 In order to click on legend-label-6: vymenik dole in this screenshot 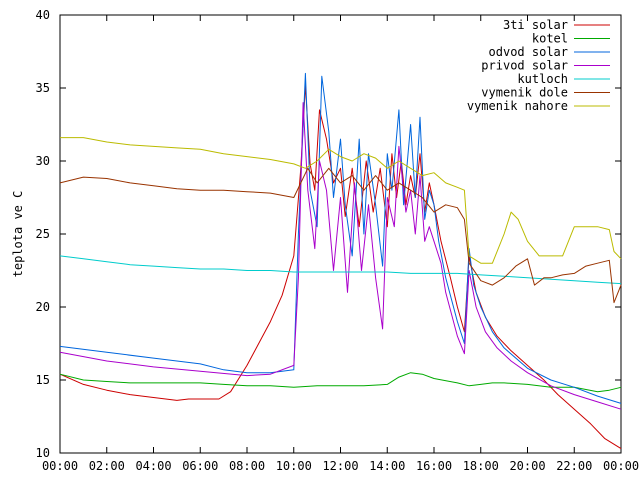, I will do `click(524, 93)`.